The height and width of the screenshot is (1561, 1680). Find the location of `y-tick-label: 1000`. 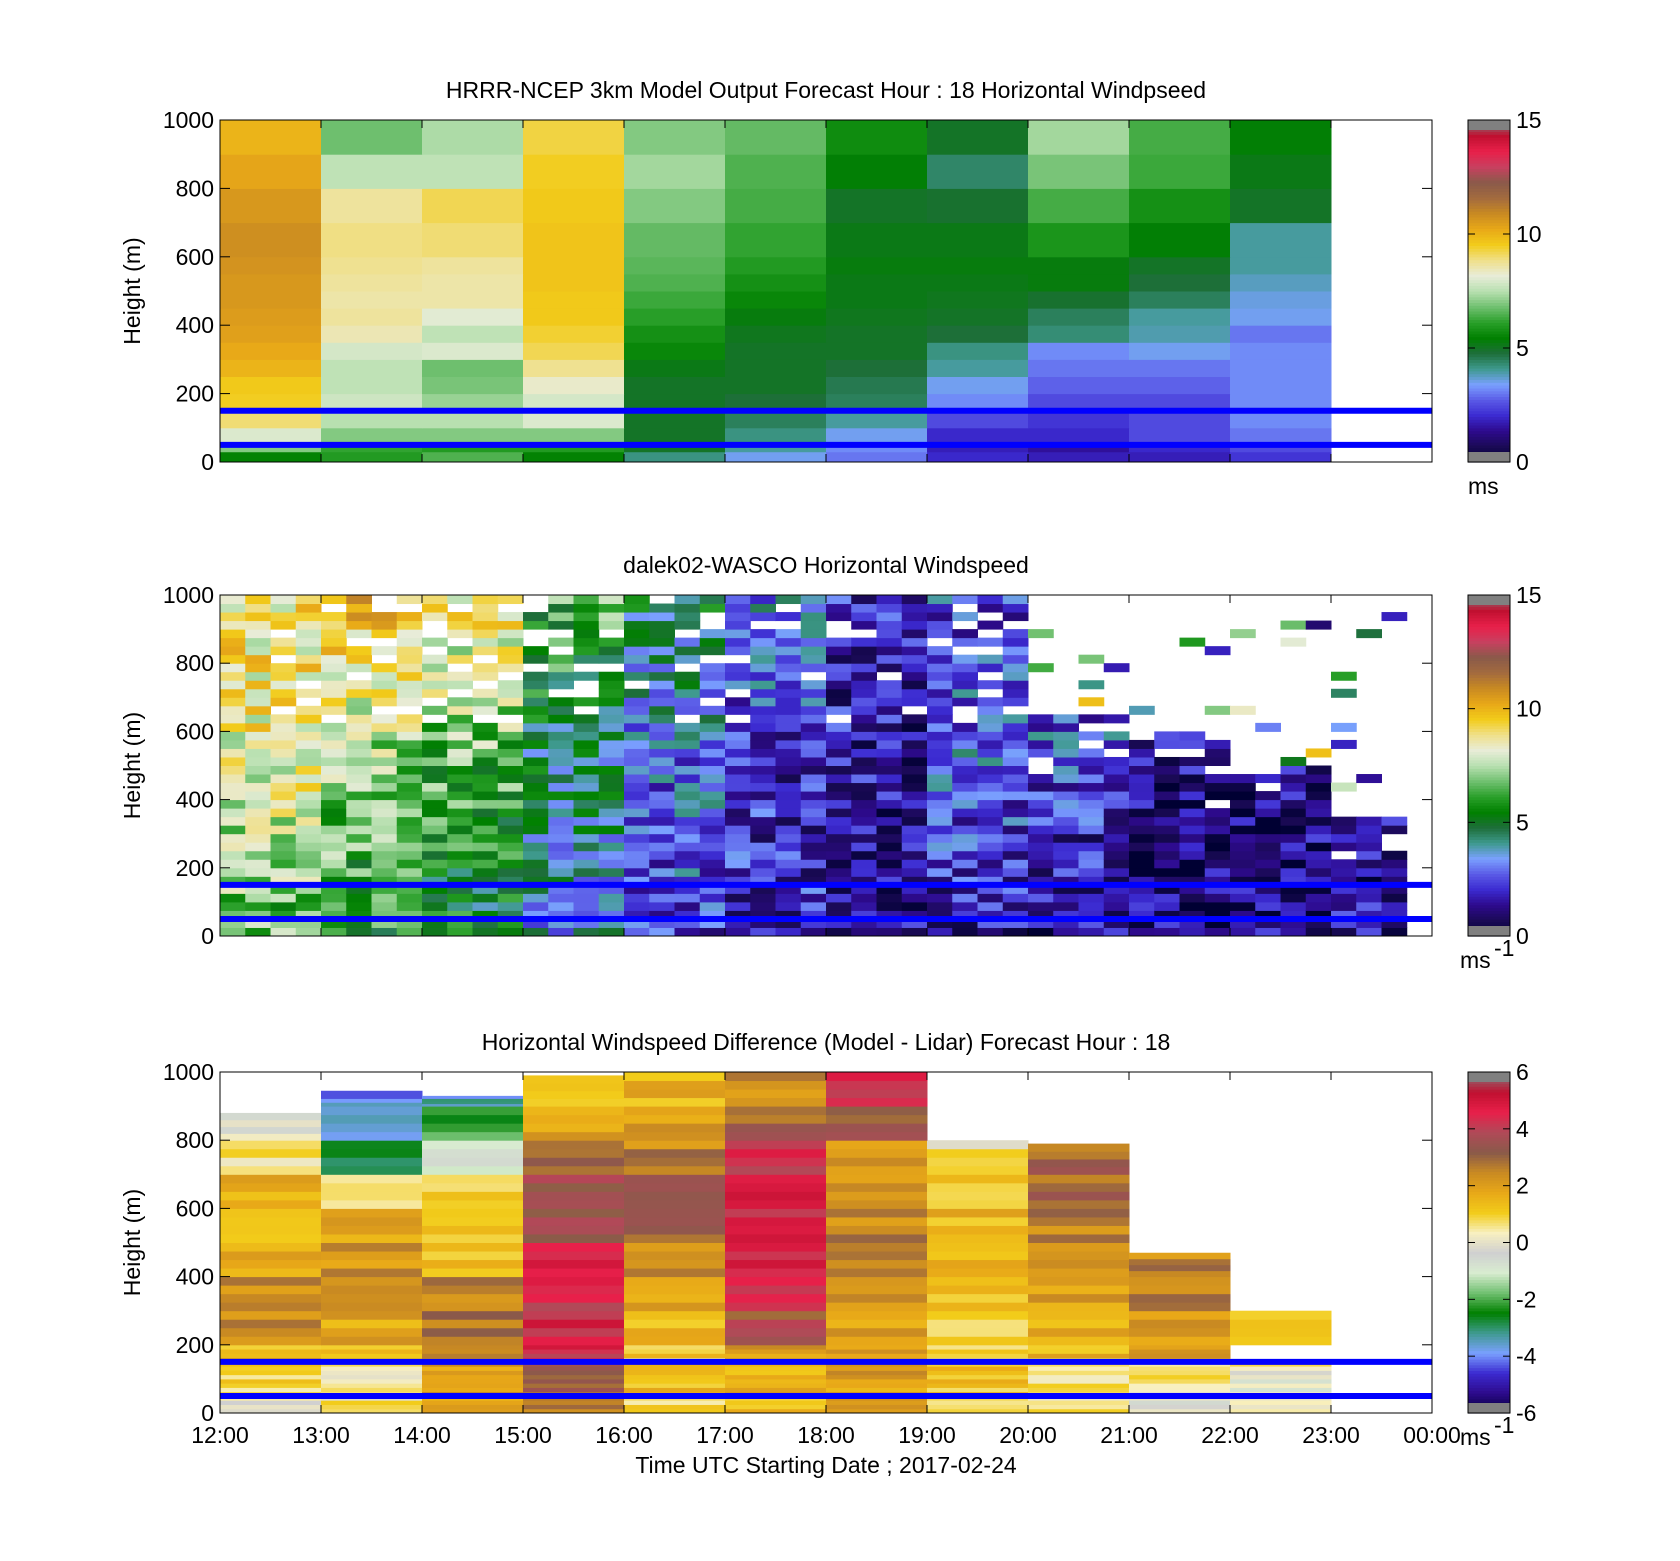

y-tick-label: 1000 is located at coordinates (188, 595).